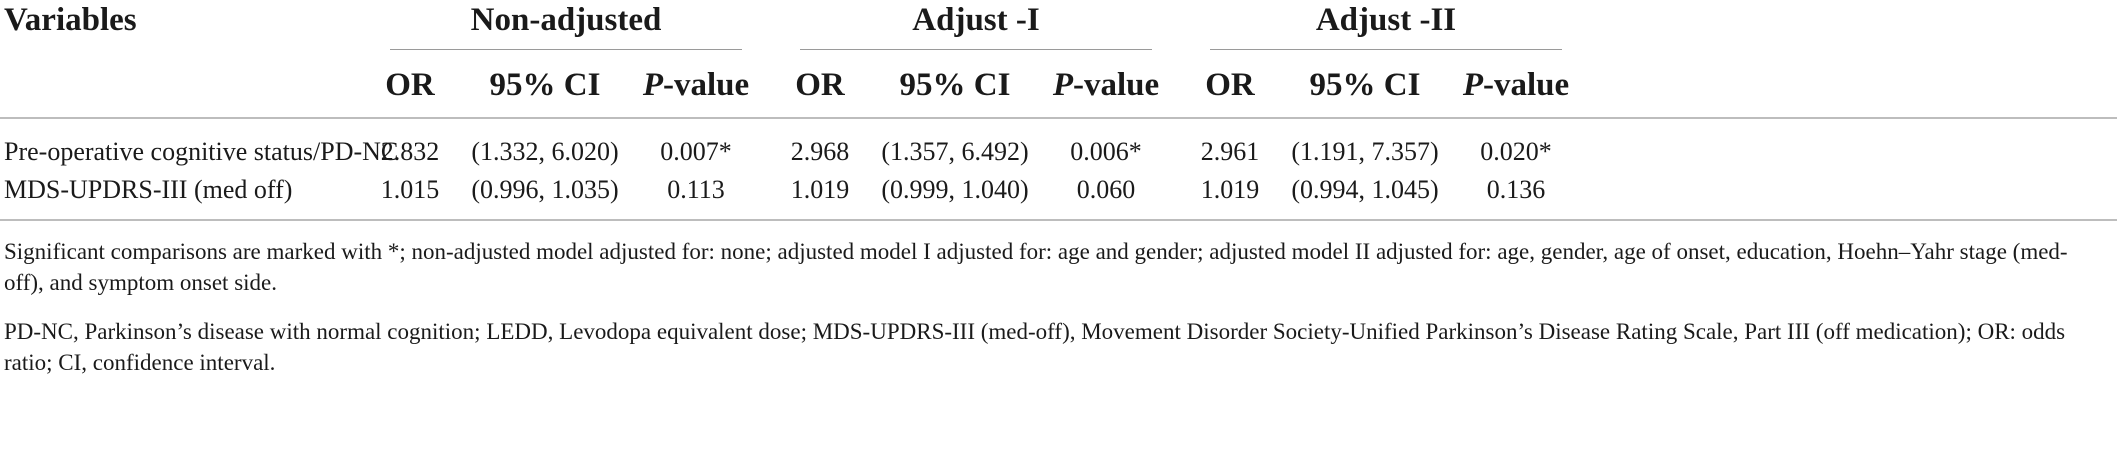  What do you see at coordinates (70, 20) in the screenshot?
I see `variables-header: Variables` at bounding box center [70, 20].